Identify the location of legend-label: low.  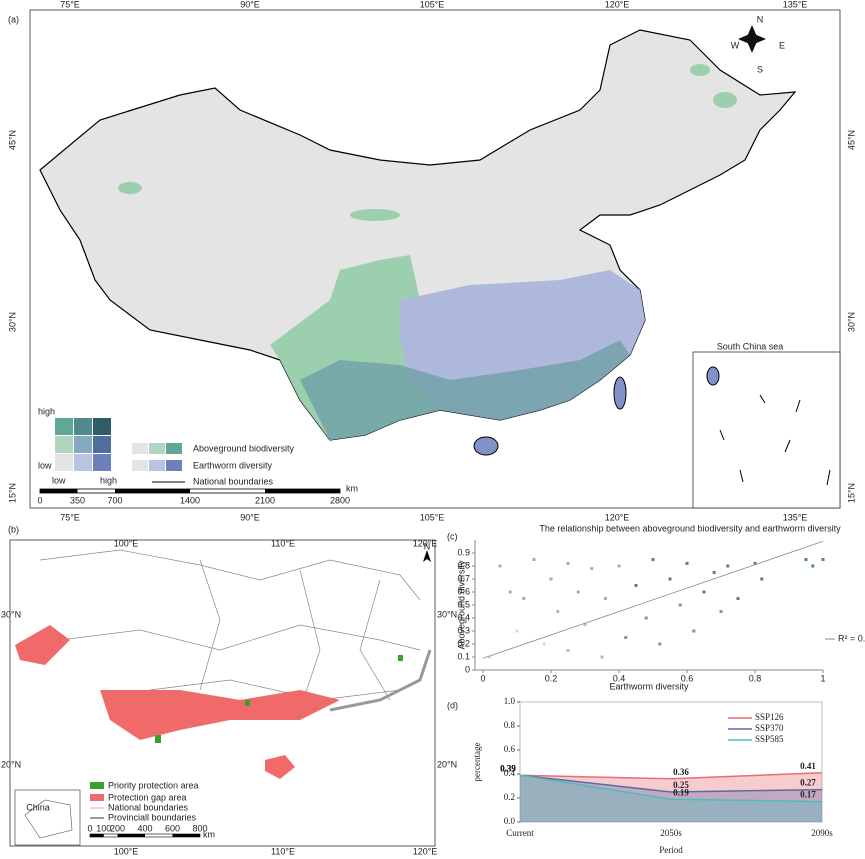
(45, 465).